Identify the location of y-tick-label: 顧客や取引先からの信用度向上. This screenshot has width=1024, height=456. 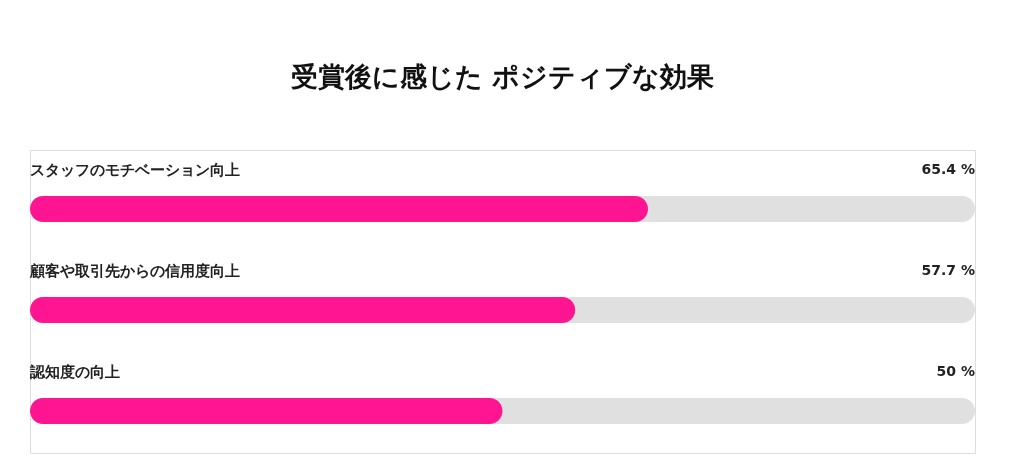
(134, 271).